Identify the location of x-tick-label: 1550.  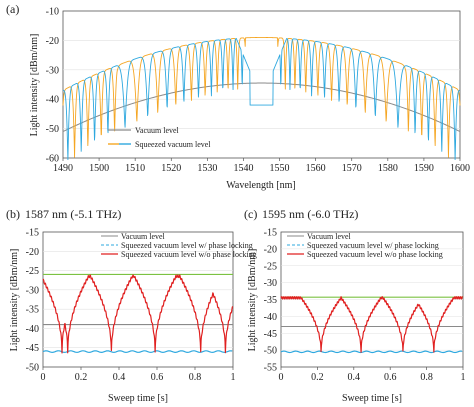
(280, 168).